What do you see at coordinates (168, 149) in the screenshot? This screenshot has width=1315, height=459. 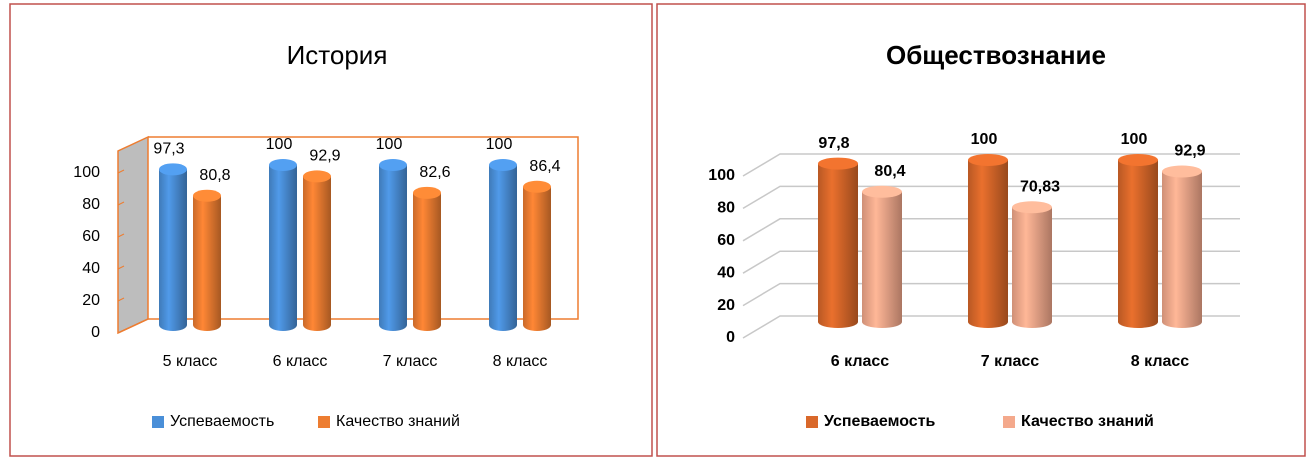 I see `data-label: 97,3` at bounding box center [168, 149].